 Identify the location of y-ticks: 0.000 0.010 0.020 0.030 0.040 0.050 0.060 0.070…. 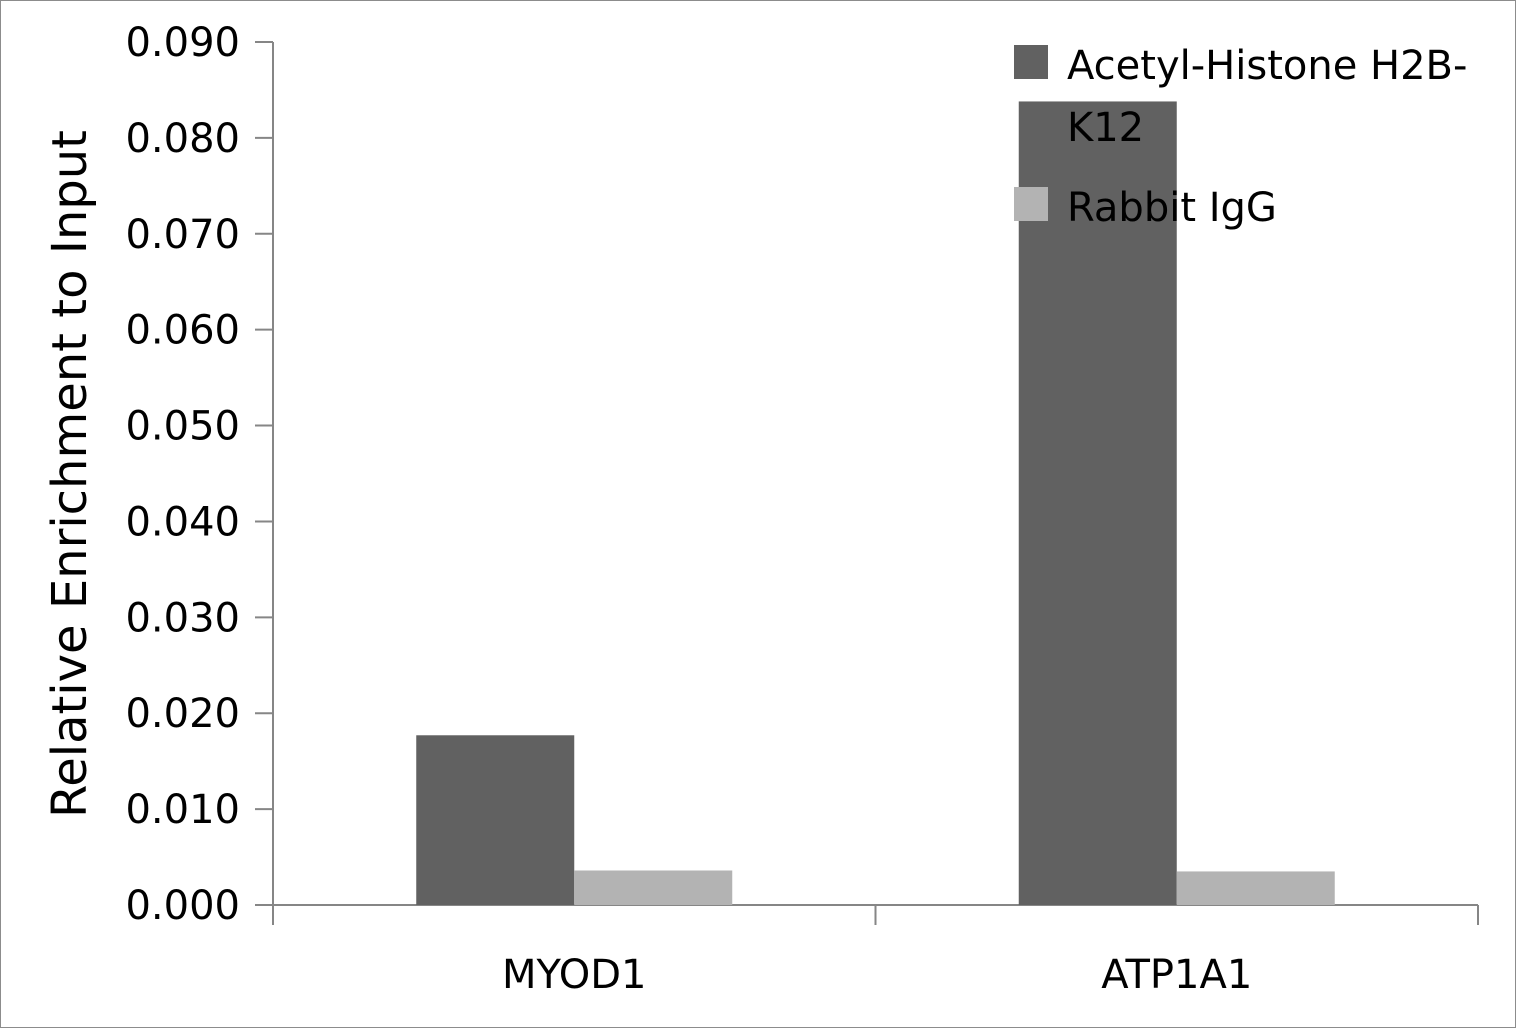
(199, 474).